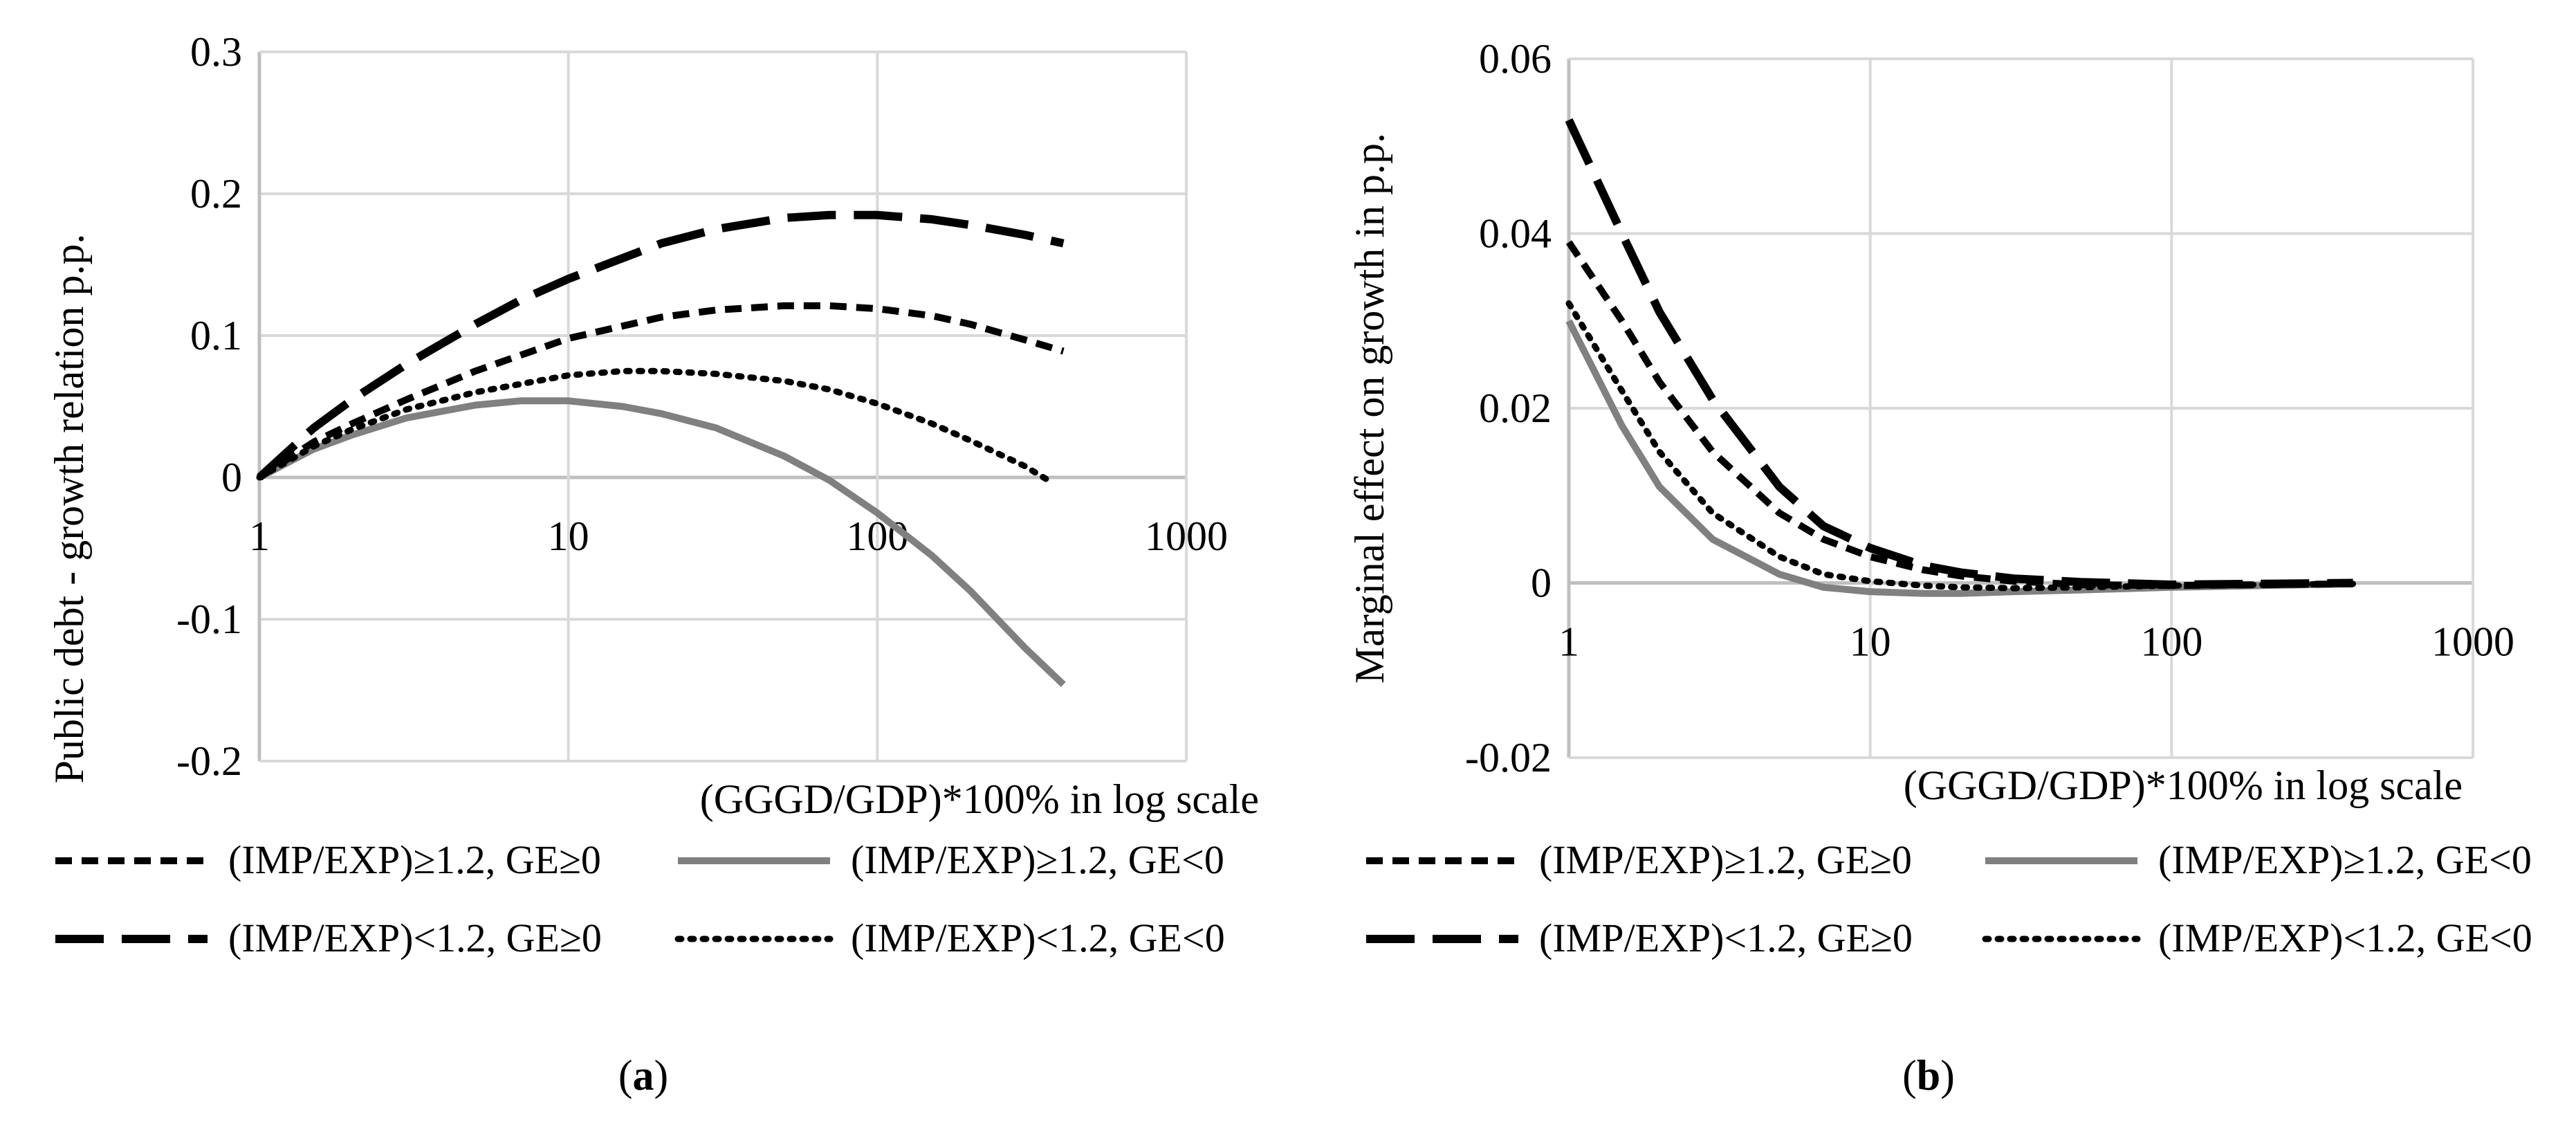 The height and width of the screenshot is (1132, 2576). What do you see at coordinates (209, 619) in the screenshot?
I see `chart-a-y-tick-label: -0.1` at bounding box center [209, 619].